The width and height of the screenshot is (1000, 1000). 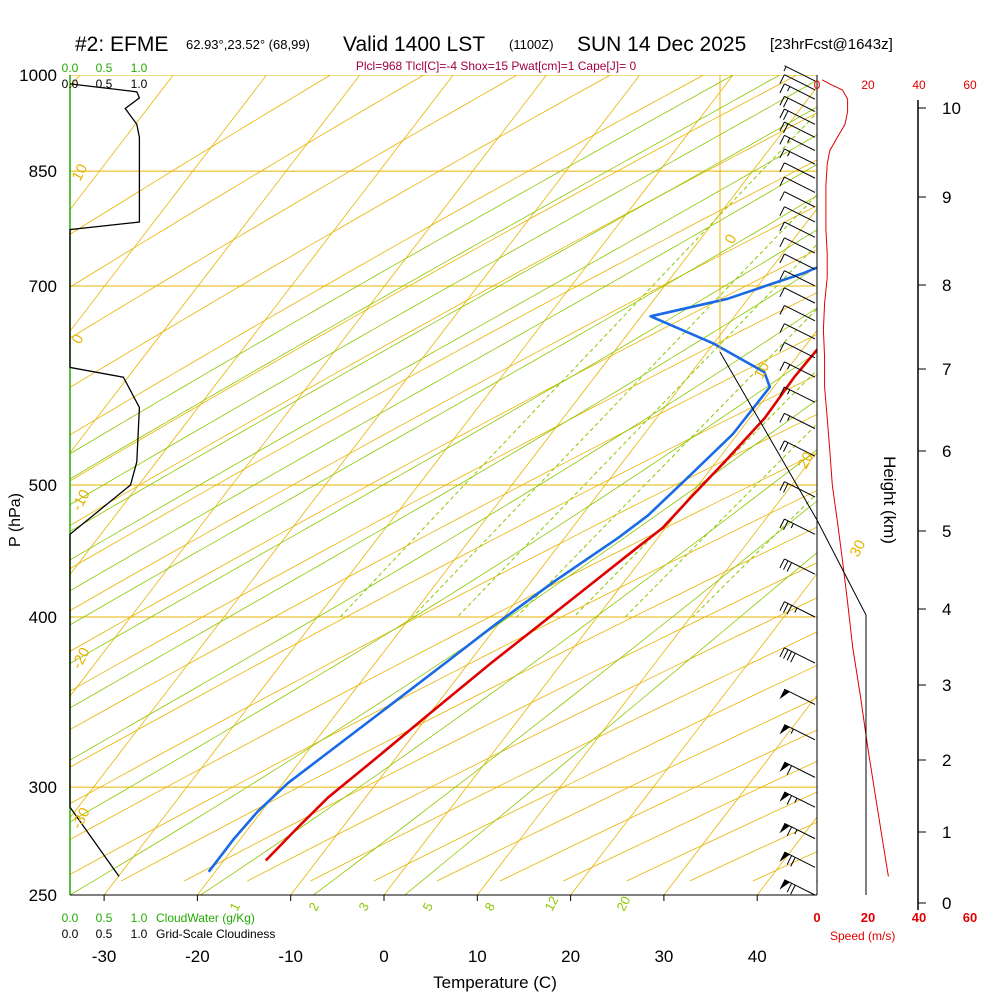 What do you see at coordinates (946, 531) in the screenshot?
I see `height-tick-label: 5` at bounding box center [946, 531].